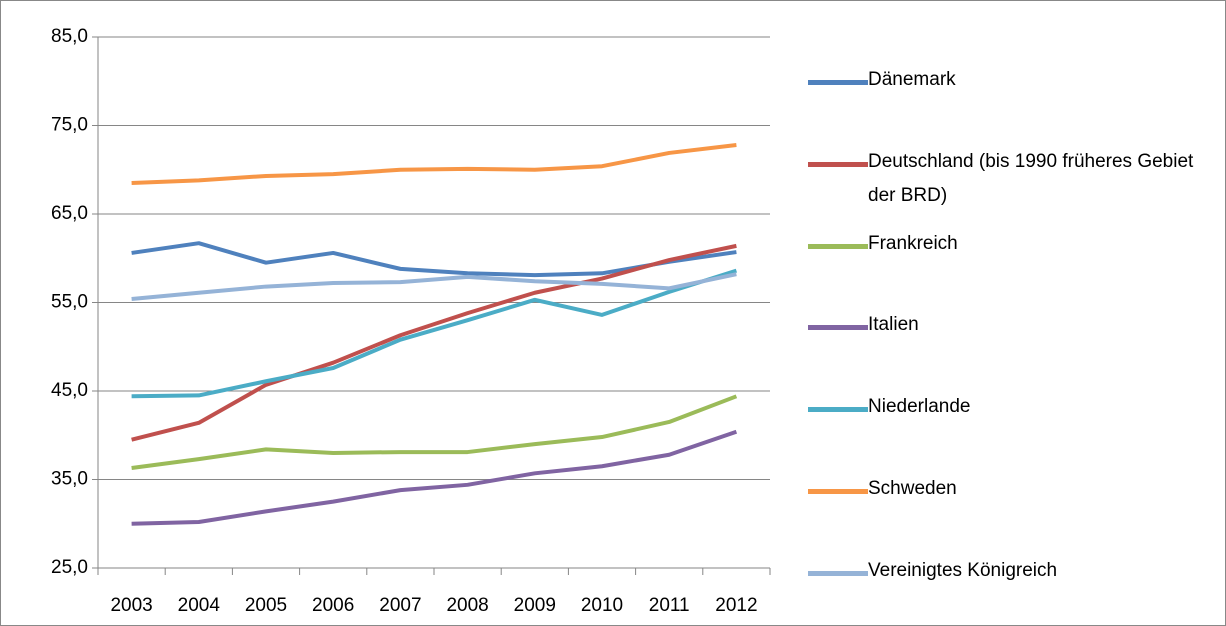 This screenshot has width=1226, height=626. I want to click on legend-item: Vereinigtes Königreich, so click(932, 574).